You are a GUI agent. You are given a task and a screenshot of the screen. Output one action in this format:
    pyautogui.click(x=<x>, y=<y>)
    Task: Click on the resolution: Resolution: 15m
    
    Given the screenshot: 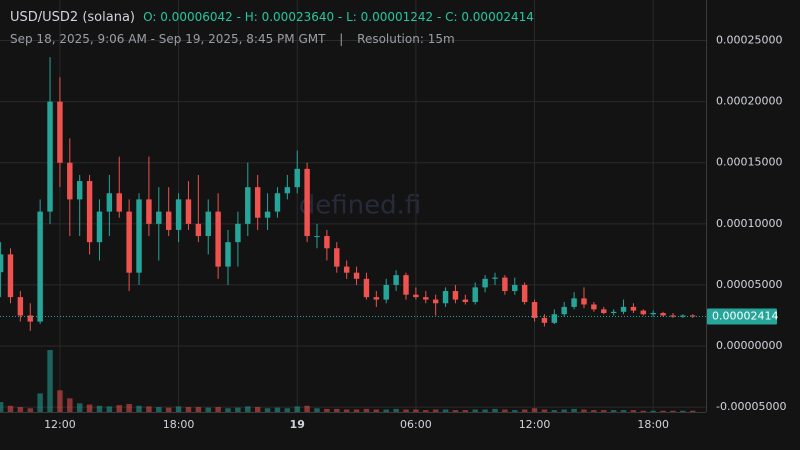 What is the action you would take?
    pyautogui.click(x=406, y=39)
    